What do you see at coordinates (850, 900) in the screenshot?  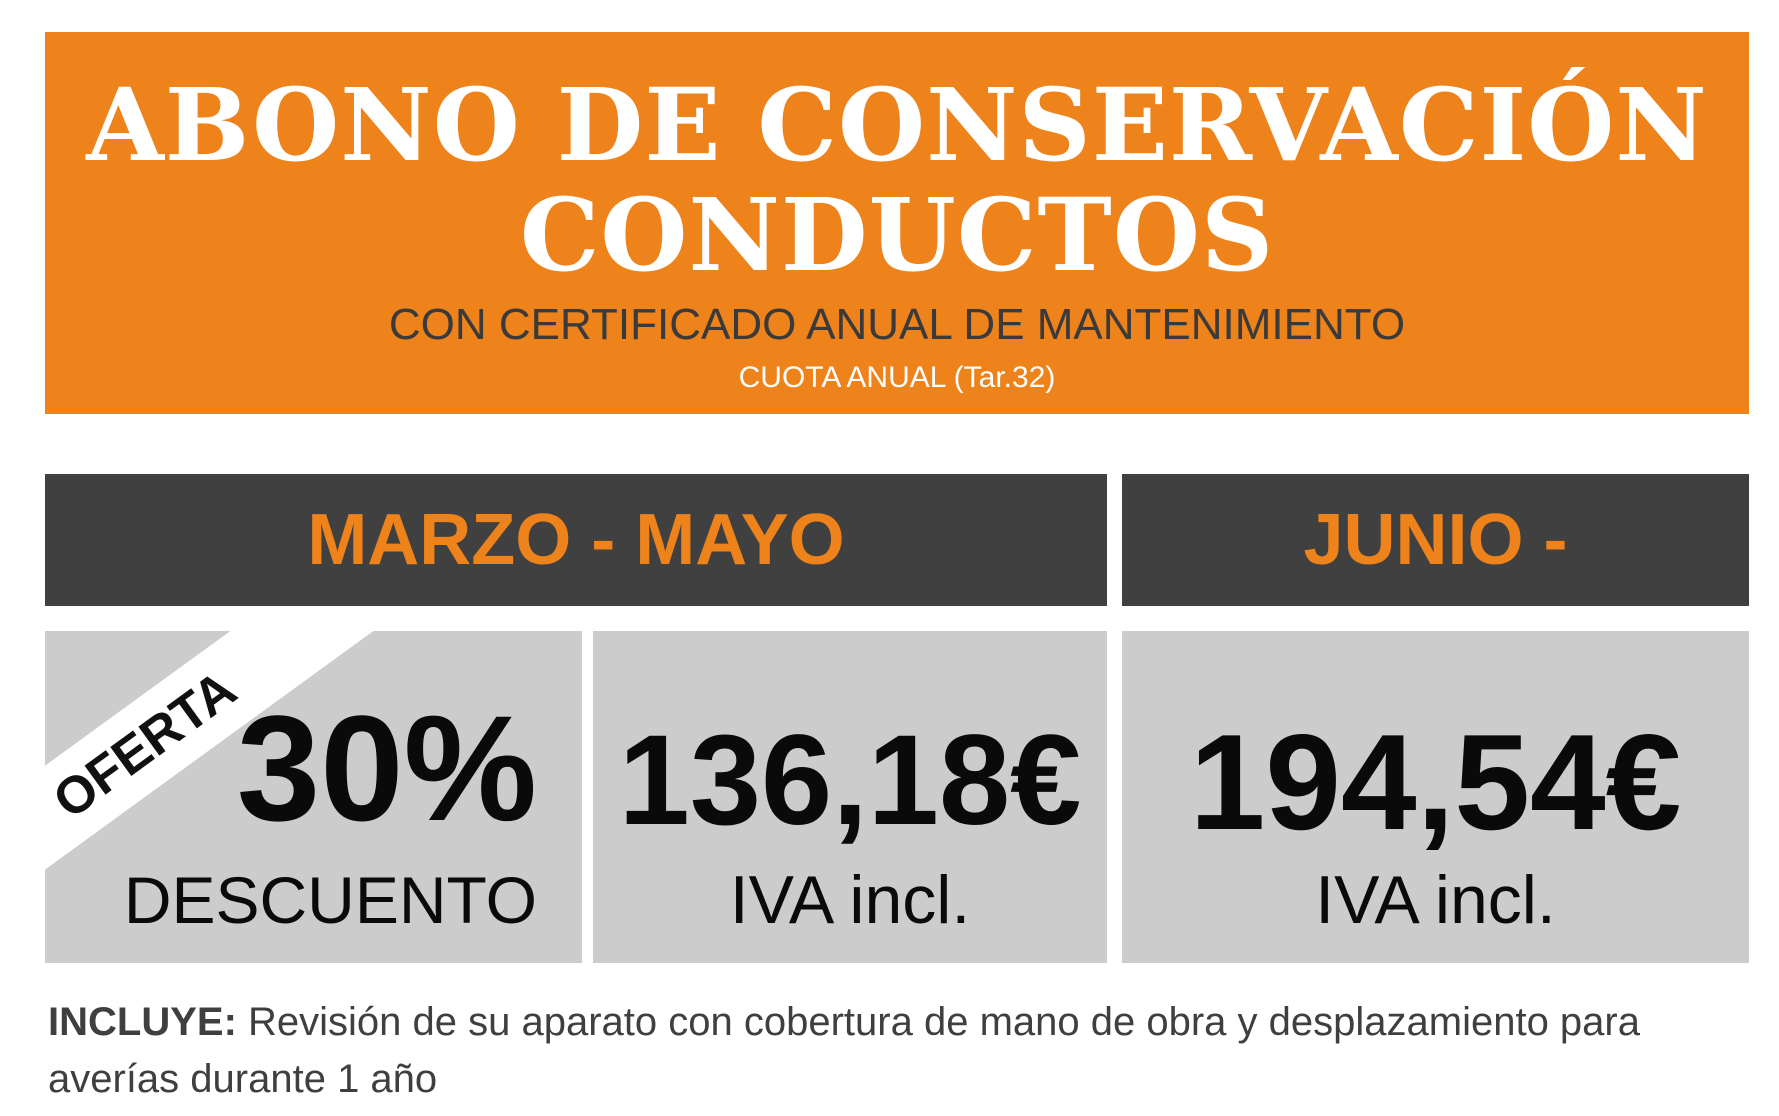 I see `vat-note-marzo-mayo: IVA incl.` at bounding box center [850, 900].